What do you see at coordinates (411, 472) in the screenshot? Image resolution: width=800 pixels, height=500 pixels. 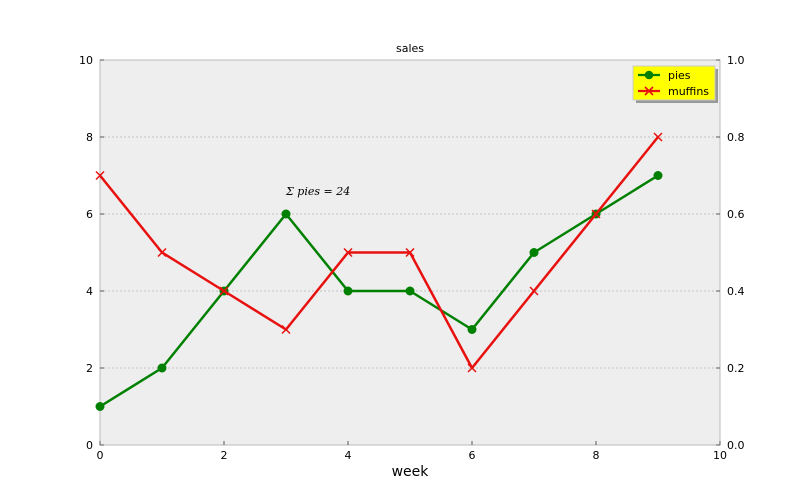 I see `x-axis-label: week` at bounding box center [411, 472].